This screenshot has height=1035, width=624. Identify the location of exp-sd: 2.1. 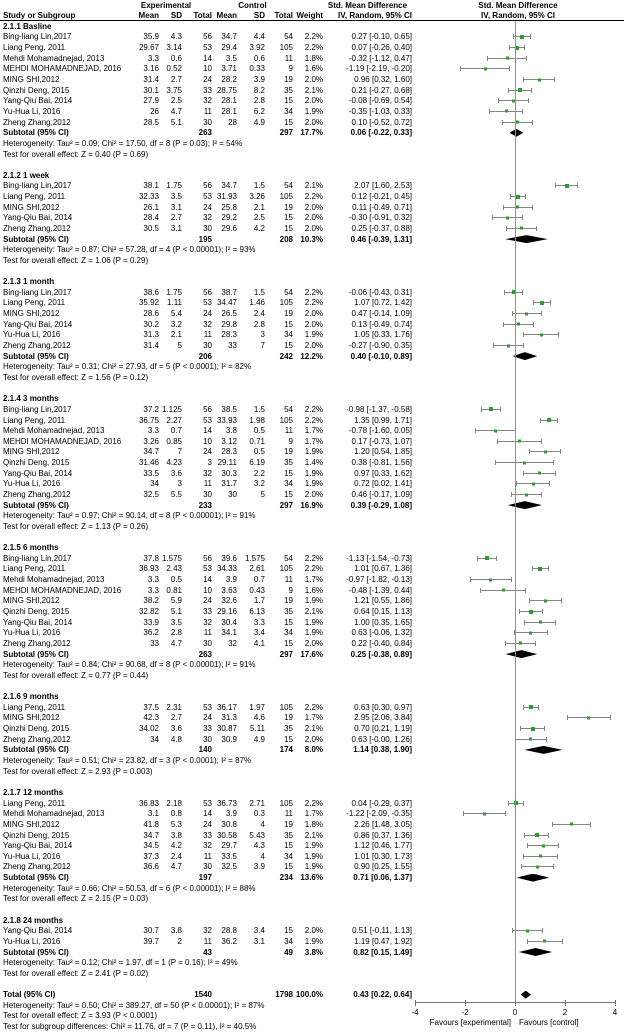
(176, 335).